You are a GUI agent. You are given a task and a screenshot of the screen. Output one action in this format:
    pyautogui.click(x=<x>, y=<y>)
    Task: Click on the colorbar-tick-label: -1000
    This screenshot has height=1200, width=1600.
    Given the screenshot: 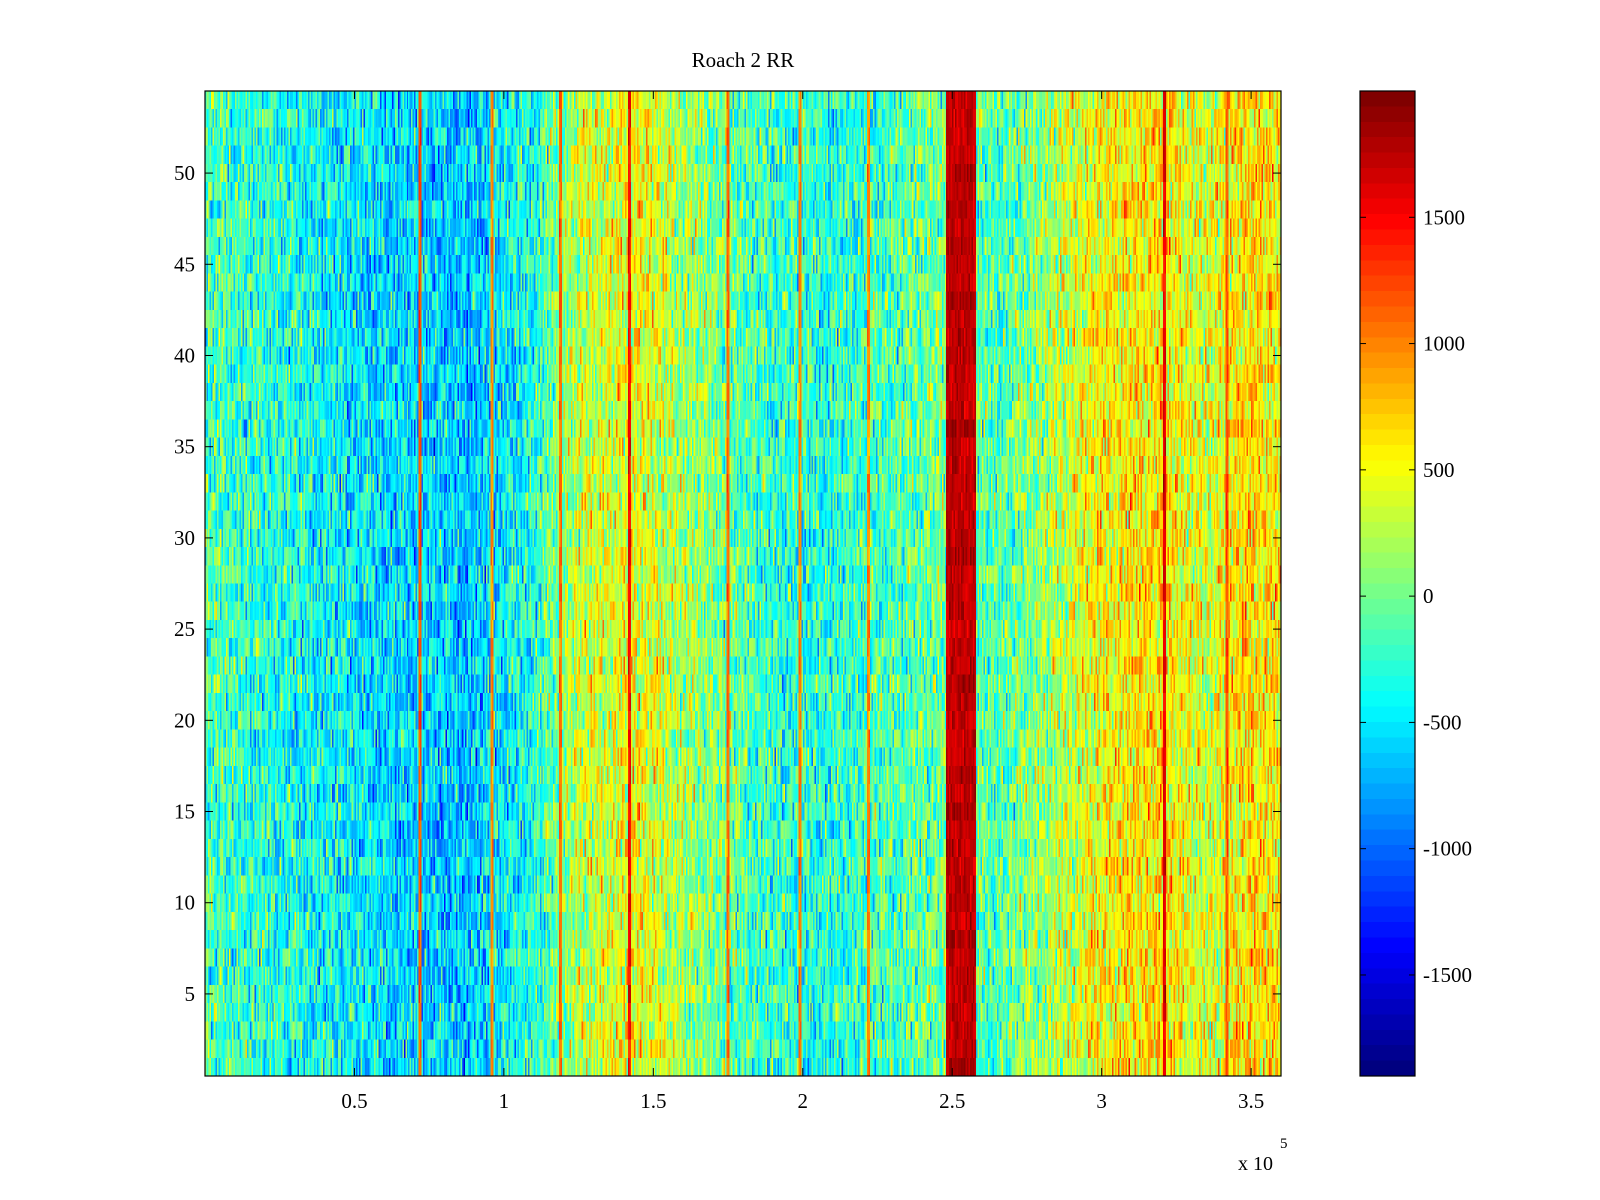 What is the action you would take?
    pyautogui.click(x=1447, y=849)
    